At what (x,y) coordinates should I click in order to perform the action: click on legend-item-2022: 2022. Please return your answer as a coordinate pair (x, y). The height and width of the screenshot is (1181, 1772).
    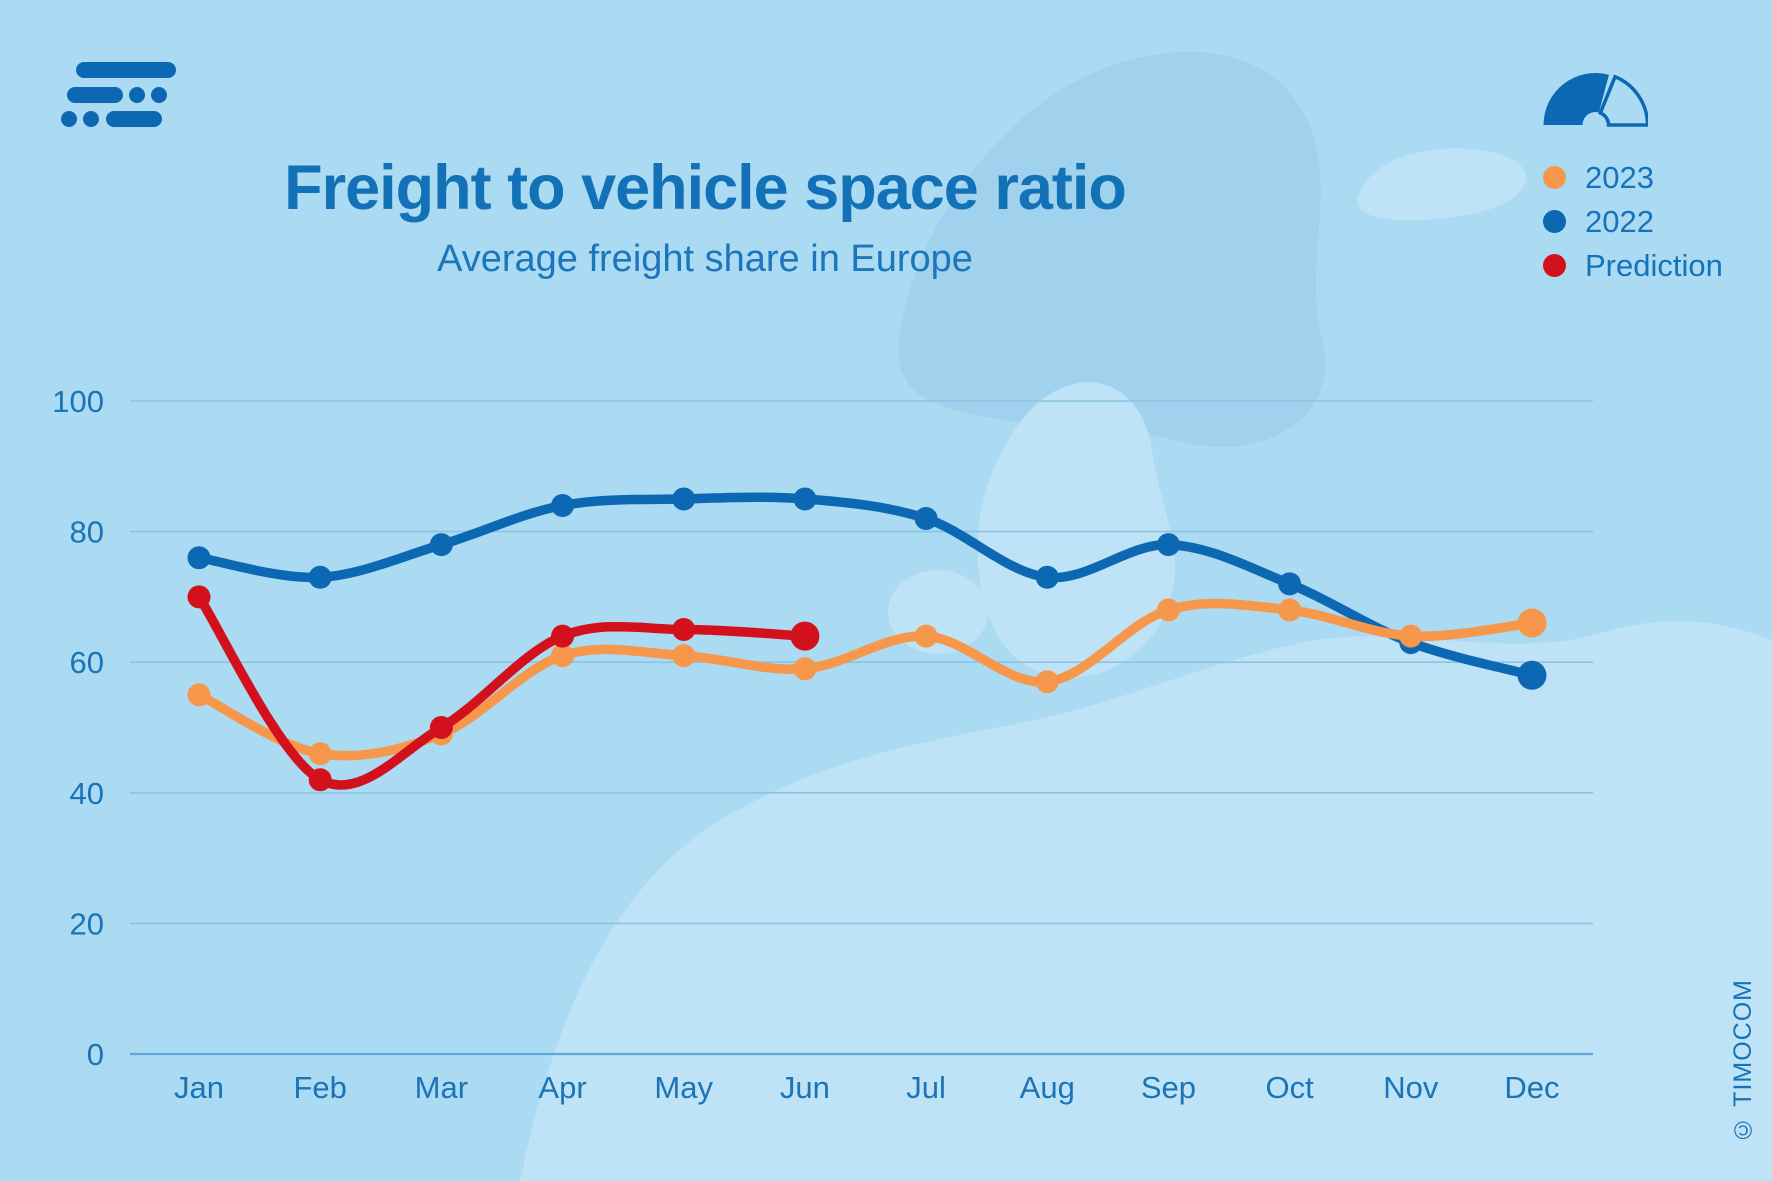
    Looking at the image, I should click on (1633, 221).